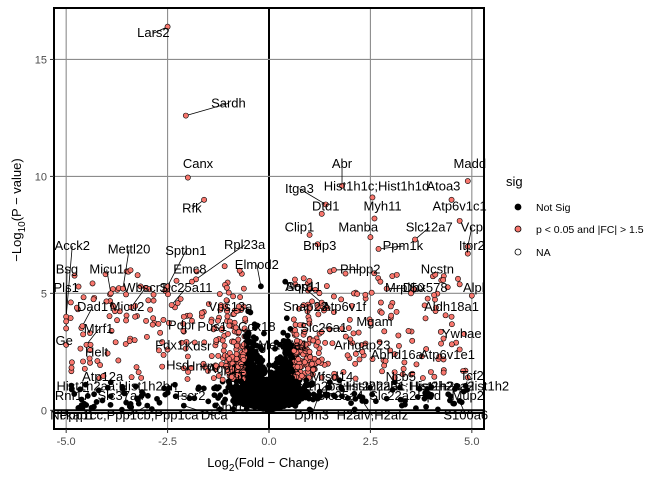  Describe the element at coordinates (117, 385) in the screenshot. I see `gene-label: Hist1h2aa;Hist1h2bn` at that location.